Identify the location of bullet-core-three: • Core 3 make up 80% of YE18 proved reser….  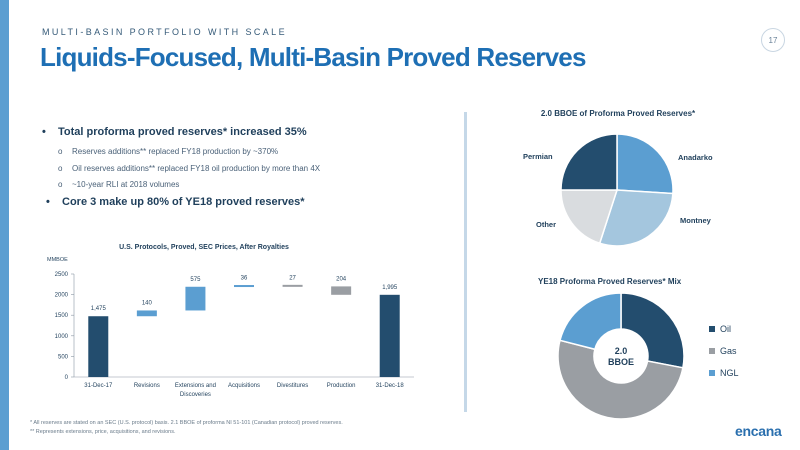
(175, 202).